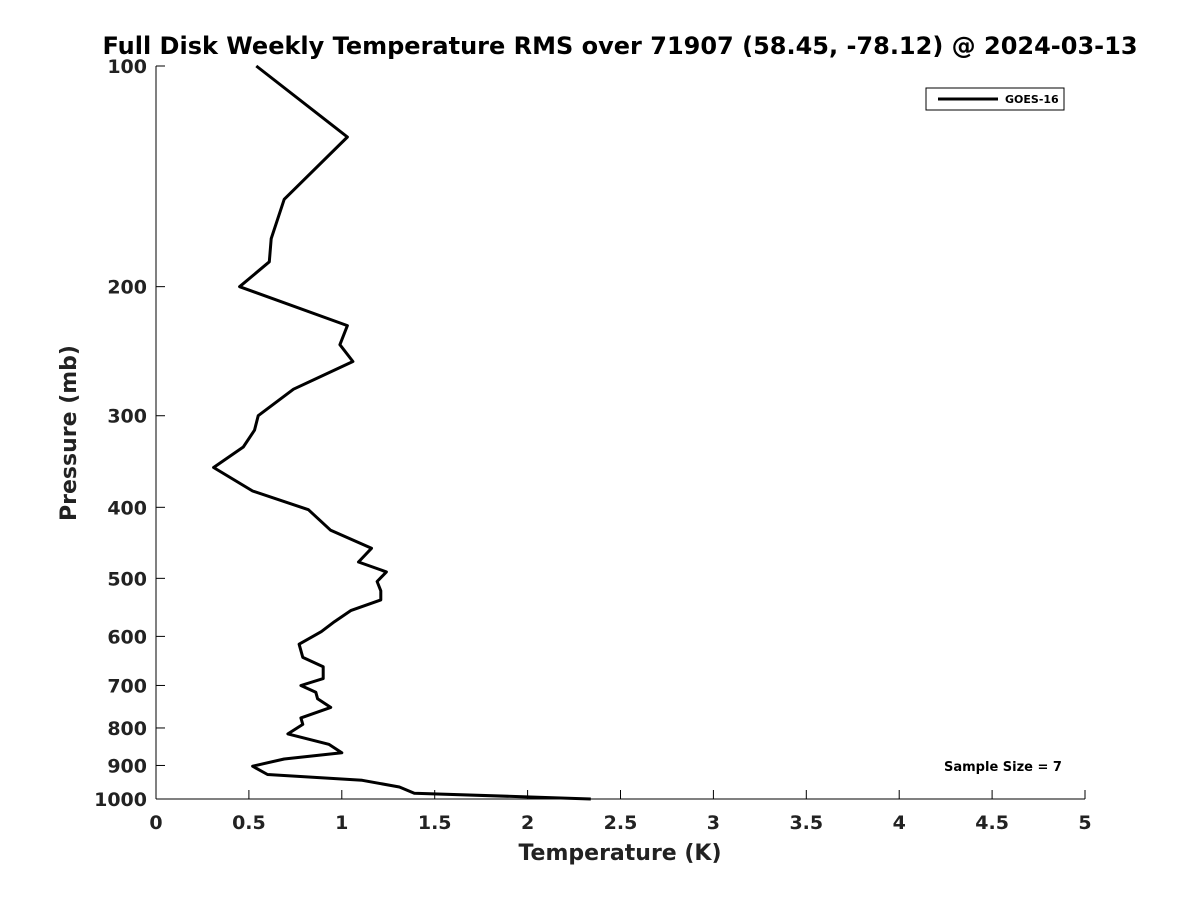 The image size is (1200, 900). What do you see at coordinates (129, 433) in the screenshot?
I see `y-axis-ticks: 100 200 300 400 500 600 700 800 900 1000` at bounding box center [129, 433].